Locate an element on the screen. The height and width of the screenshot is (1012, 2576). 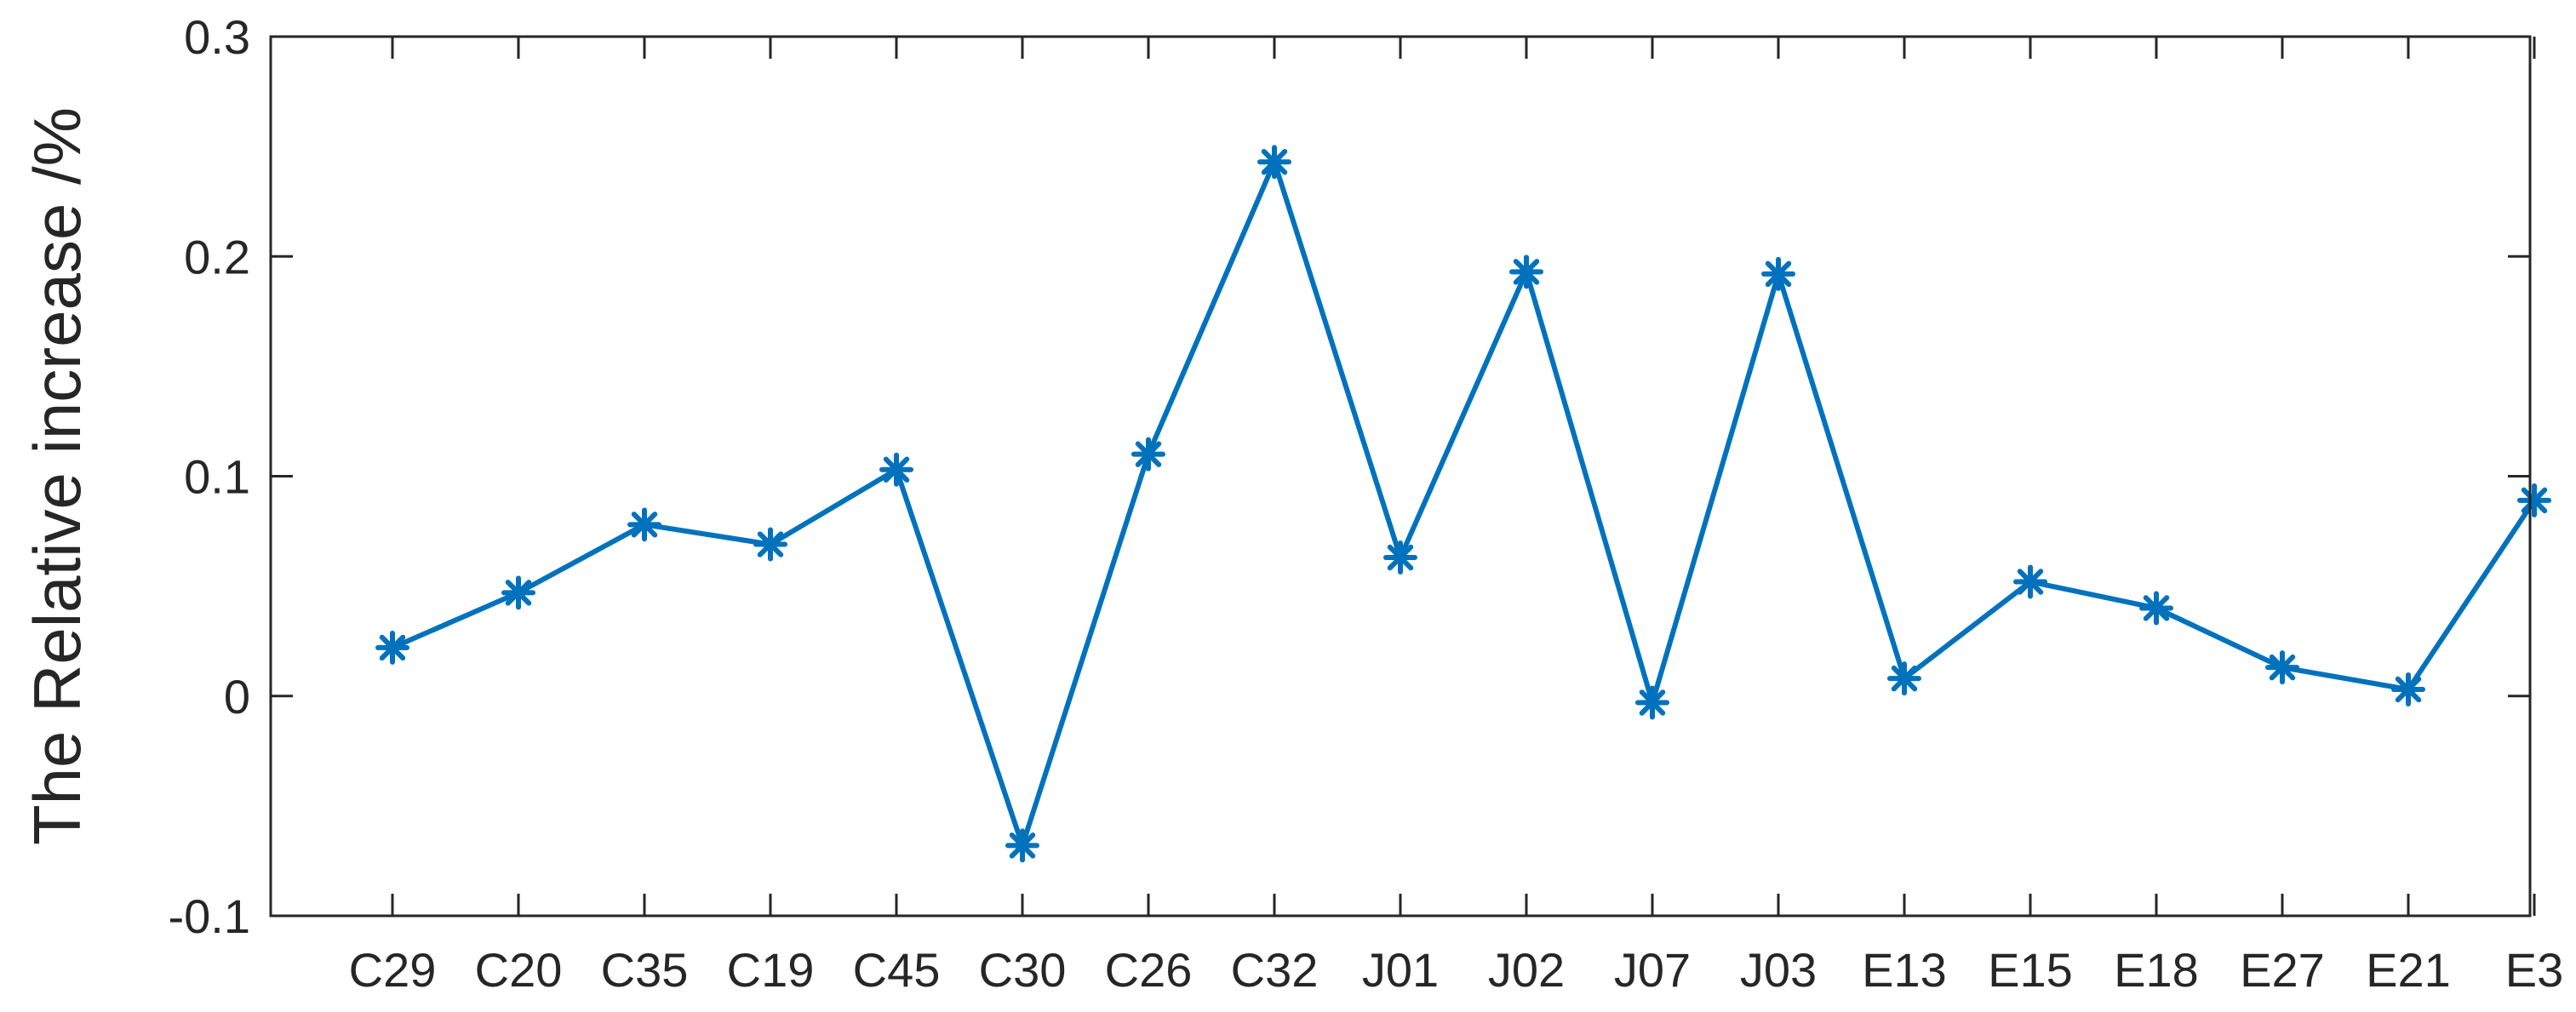
x-tick-label: E15 is located at coordinates (2030, 970).